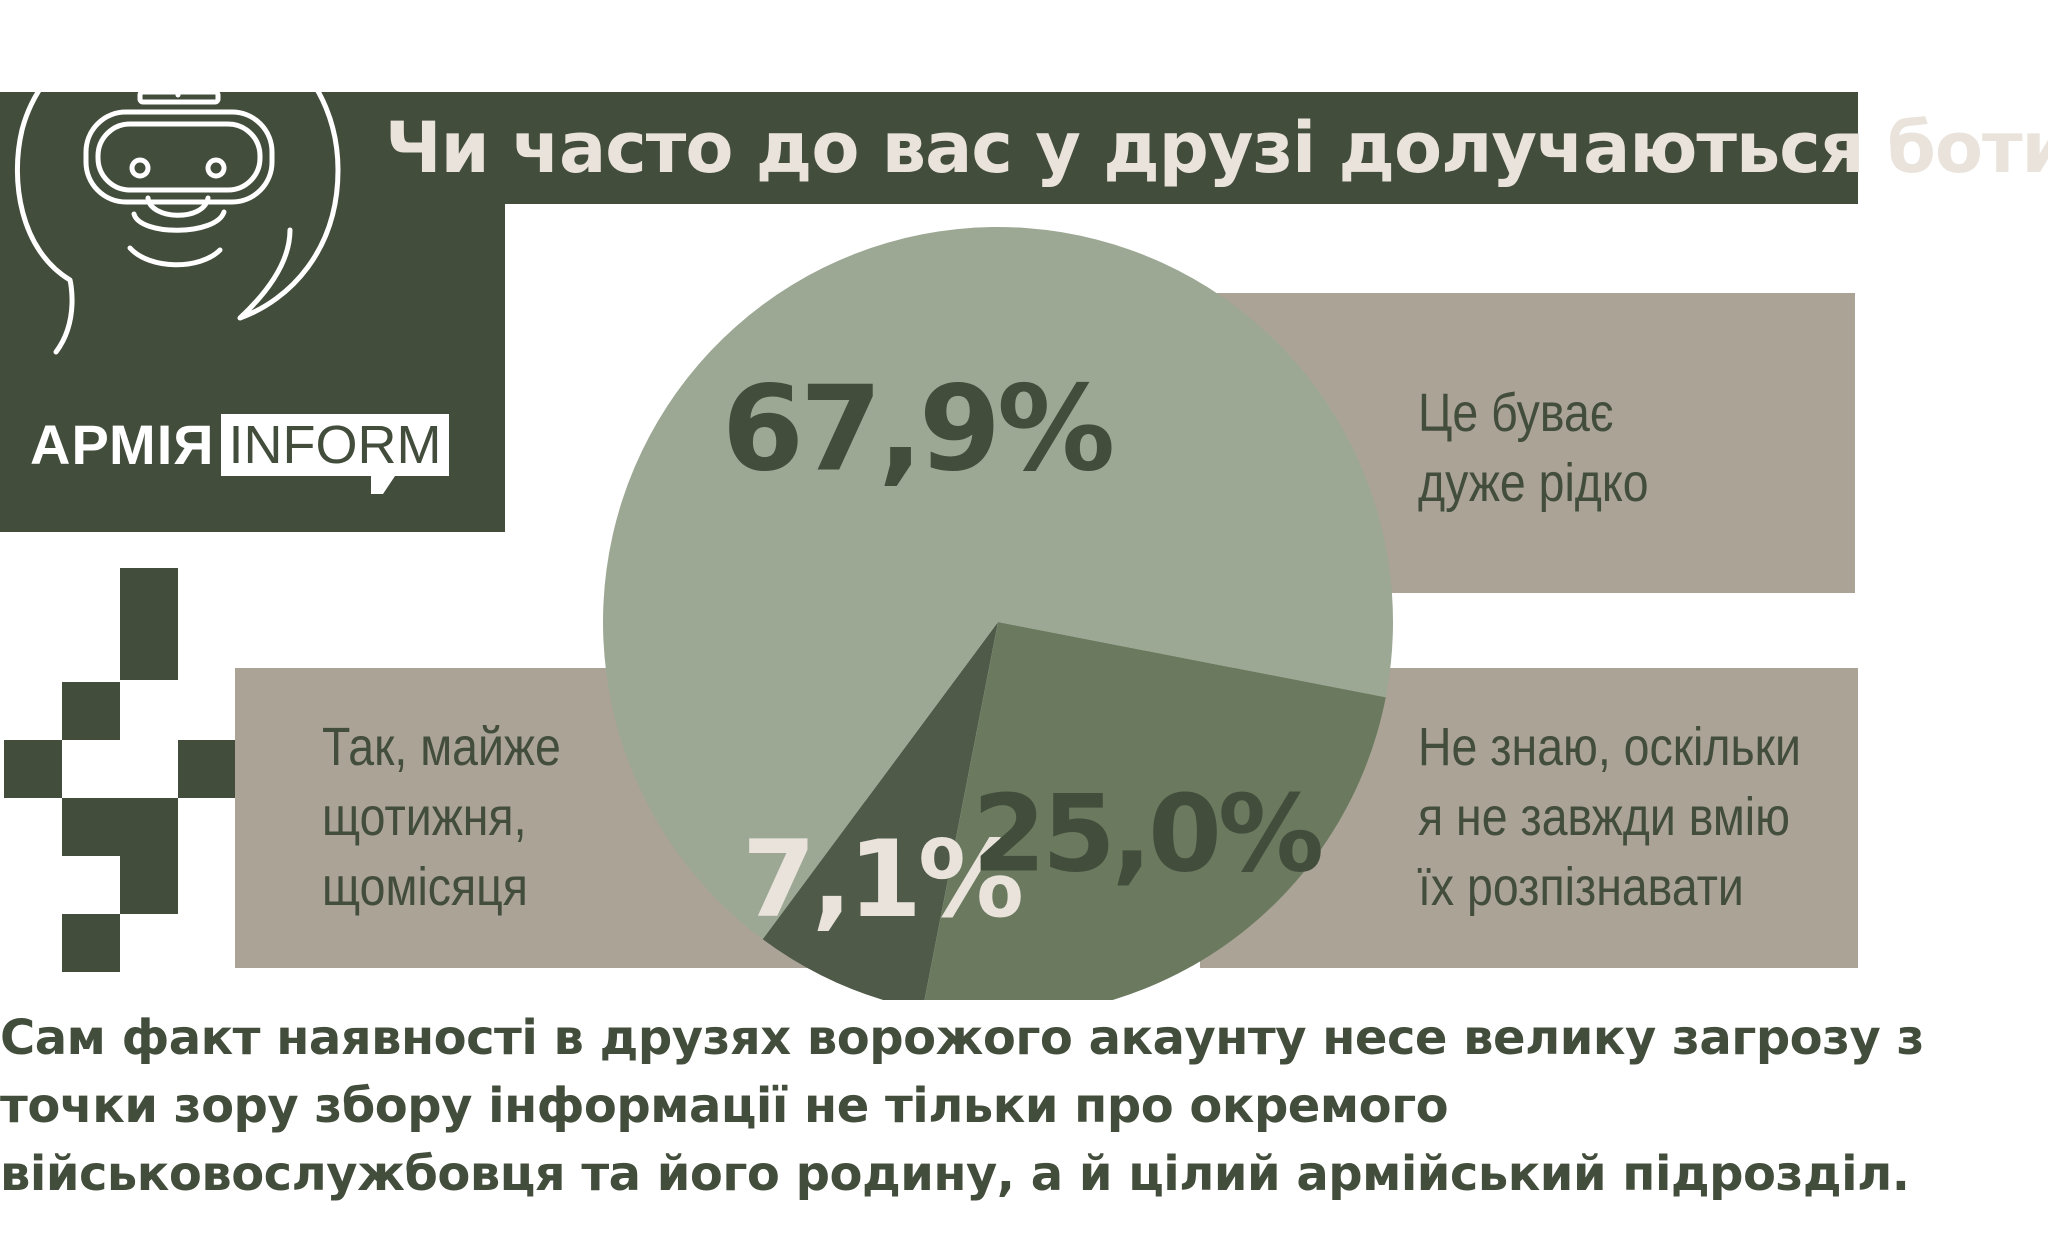  What do you see at coordinates (917, 428) in the screenshot?
I see `pie-label-rare: 67,9%` at bounding box center [917, 428].